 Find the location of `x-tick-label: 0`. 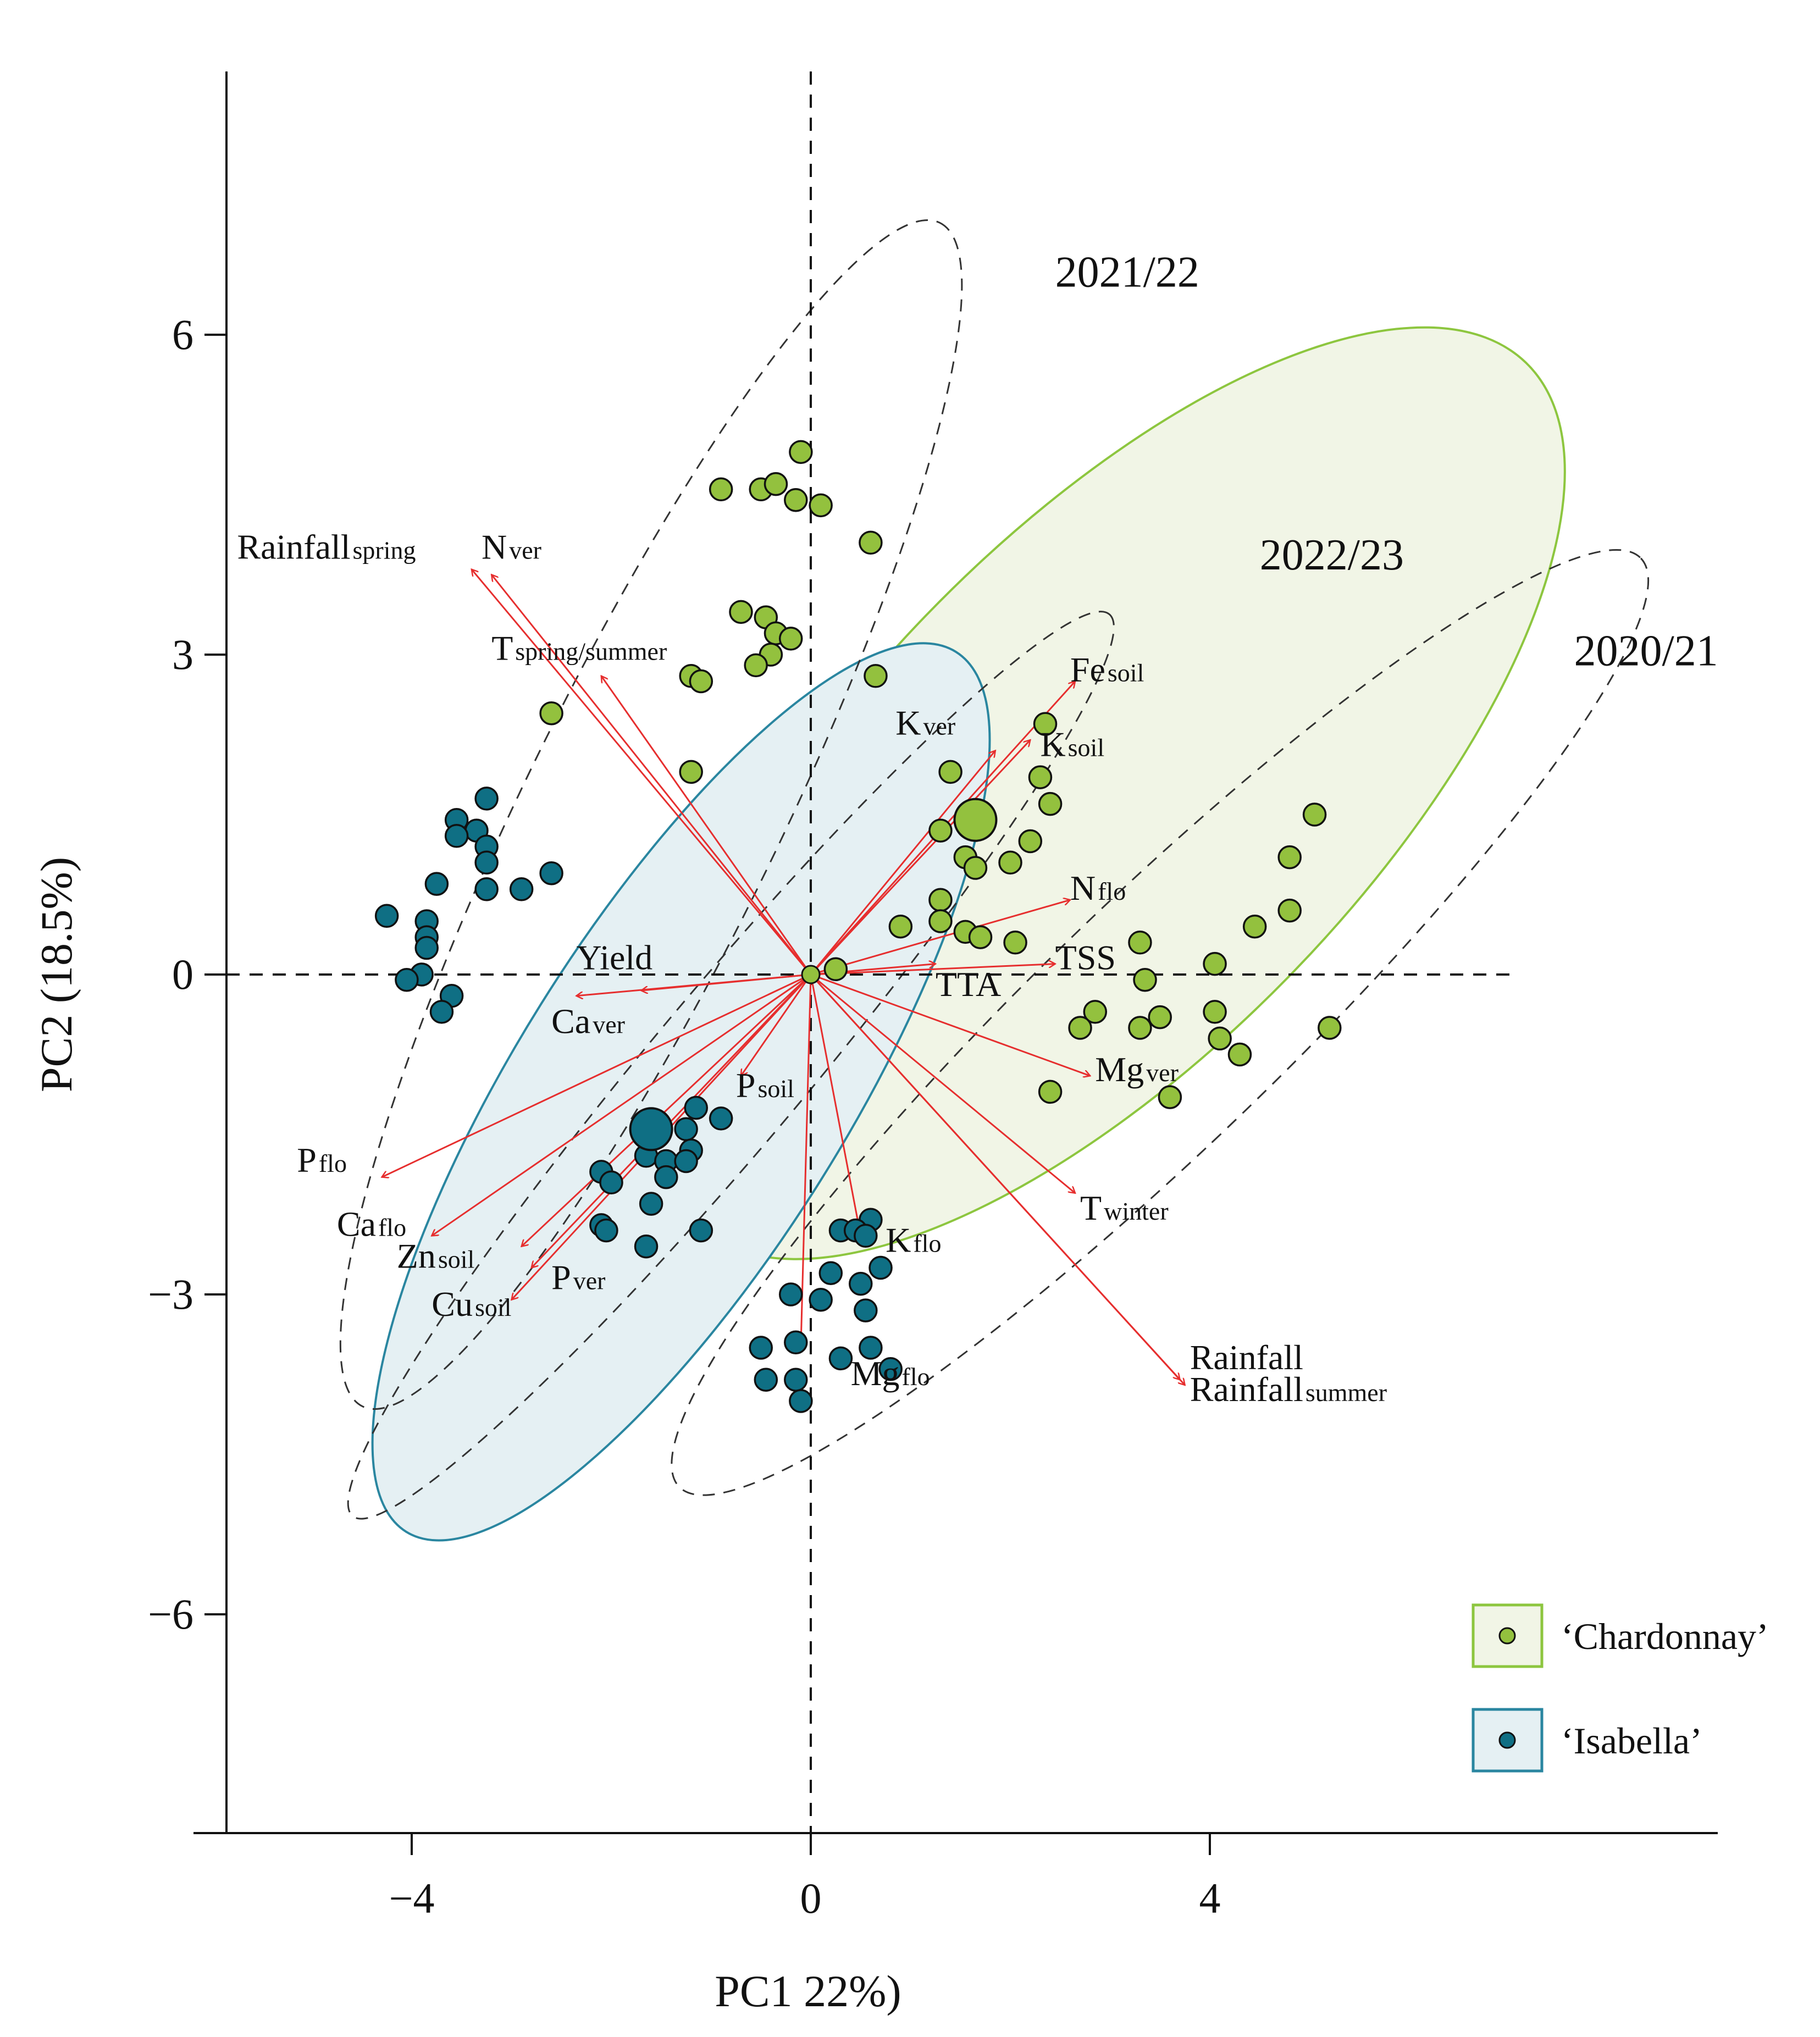

x-tick-label: 0 is located at coordinates (811, 1898).